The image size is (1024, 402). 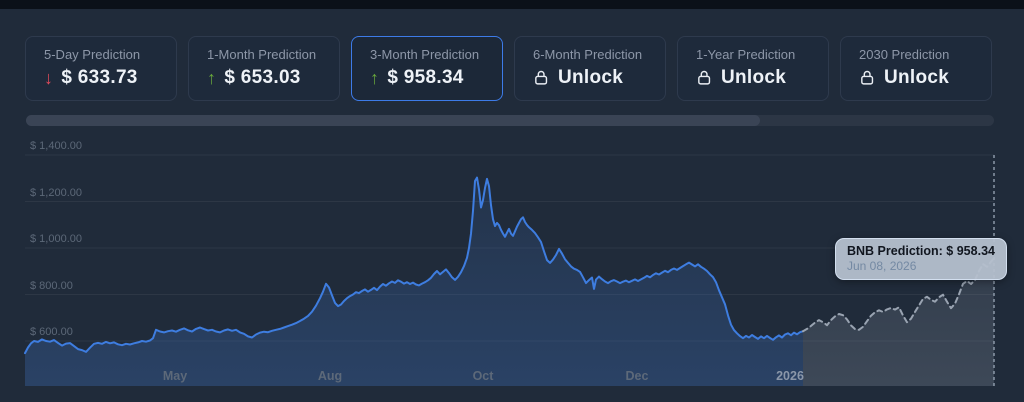 What do you see at coordinates (512, 4) in the screenshot?
I see `window-top-edge` at bounding box center [512, 4].